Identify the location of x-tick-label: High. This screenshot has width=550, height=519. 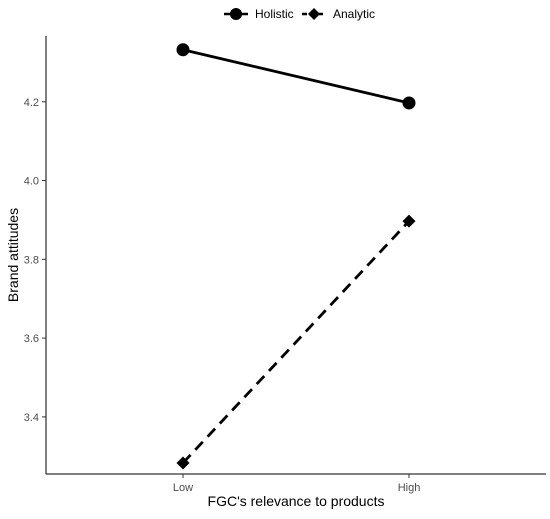
(409, 488).